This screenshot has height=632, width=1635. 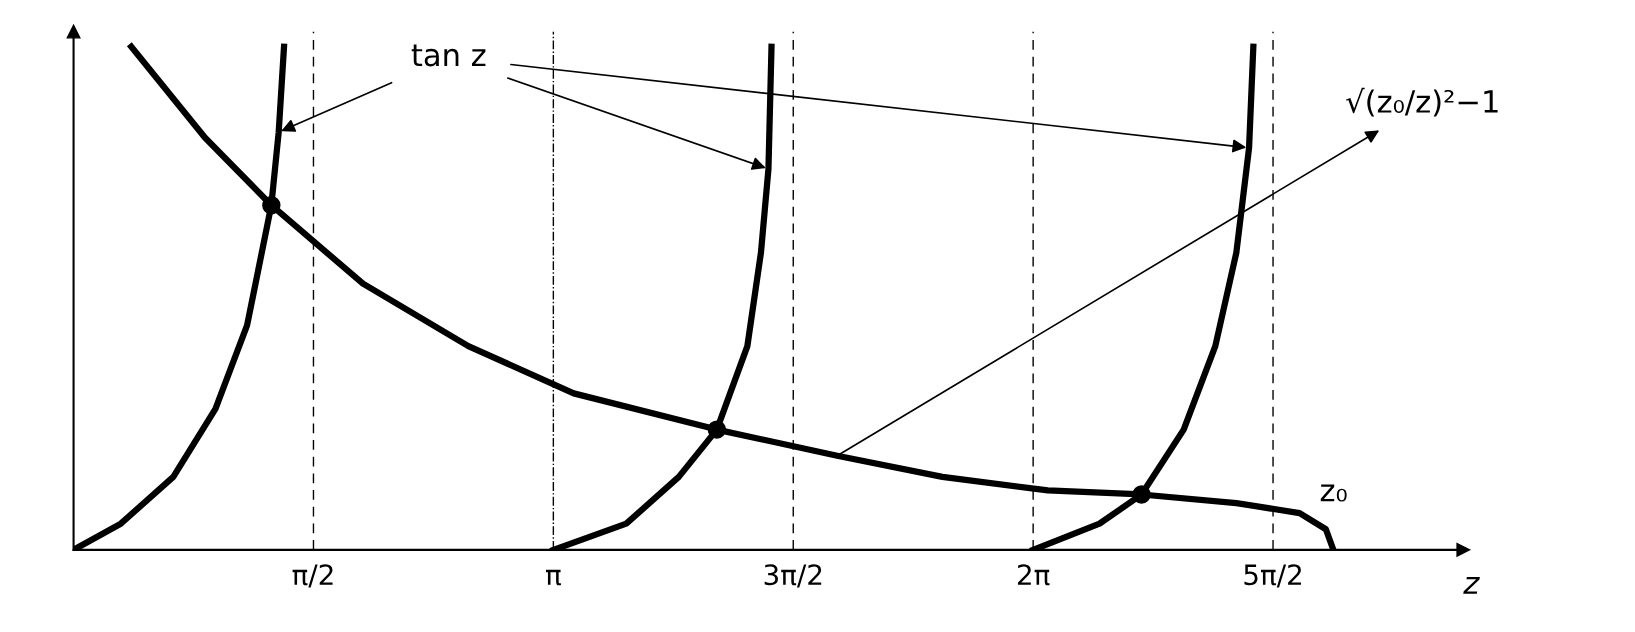 What do you see at coordinates (1471, 585) in the screenshot?
I see `x-axis-title: z` at bounding box center [1471, 585].